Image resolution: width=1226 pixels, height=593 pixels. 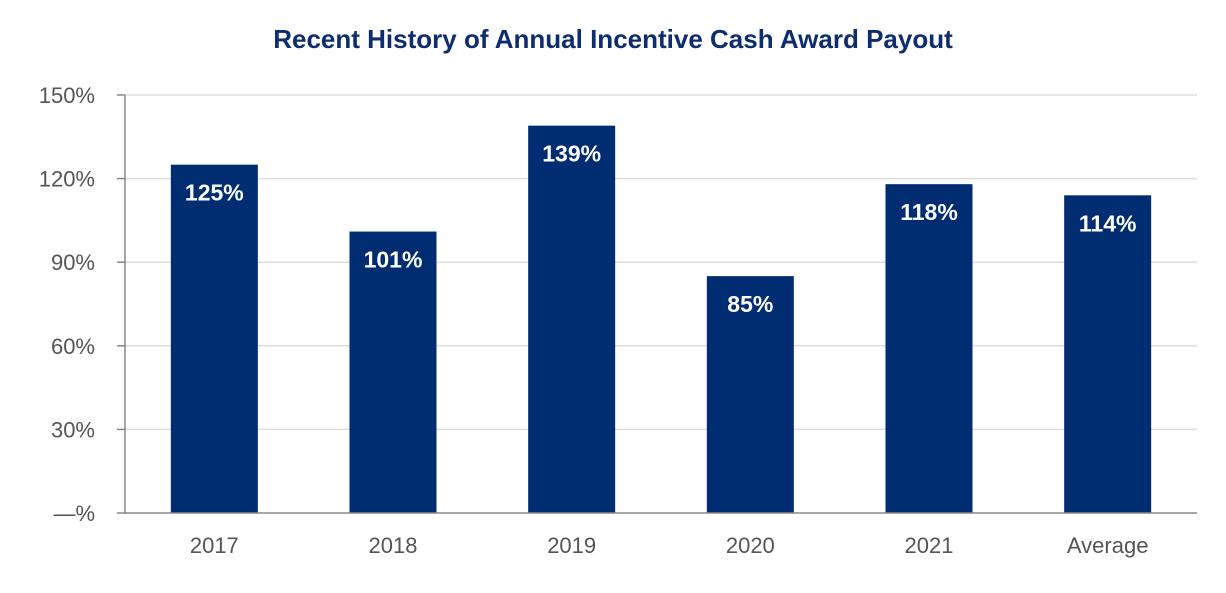 What do you see at coordinates (82, 304) in the screenshot?
I see `y-axis-ticks: —% 30% 60% 90% 120% 150%` at bounding box center [82, 304].